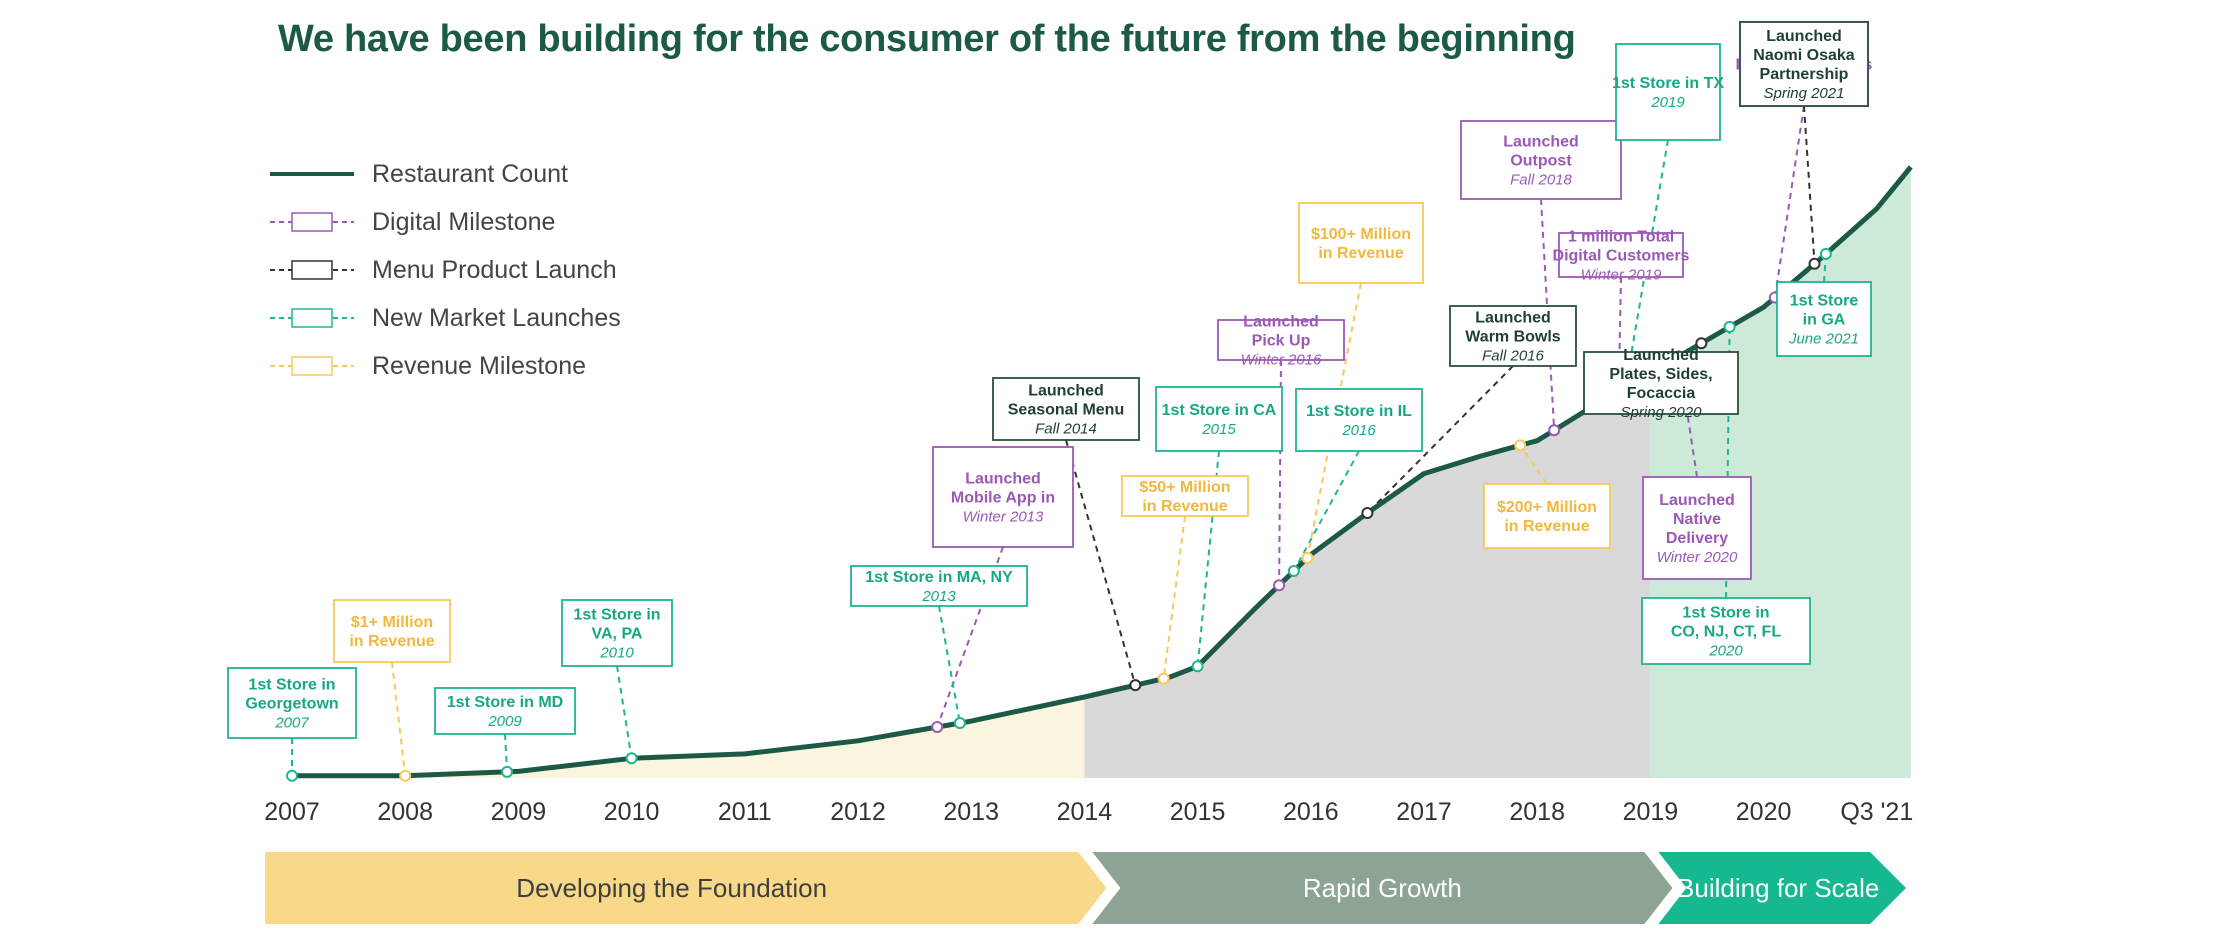  What do you see at coordinates (1778, 888) in the screenshot?
I see `phase-label-3: Building for Scale` at bounding box center [1778, 888].